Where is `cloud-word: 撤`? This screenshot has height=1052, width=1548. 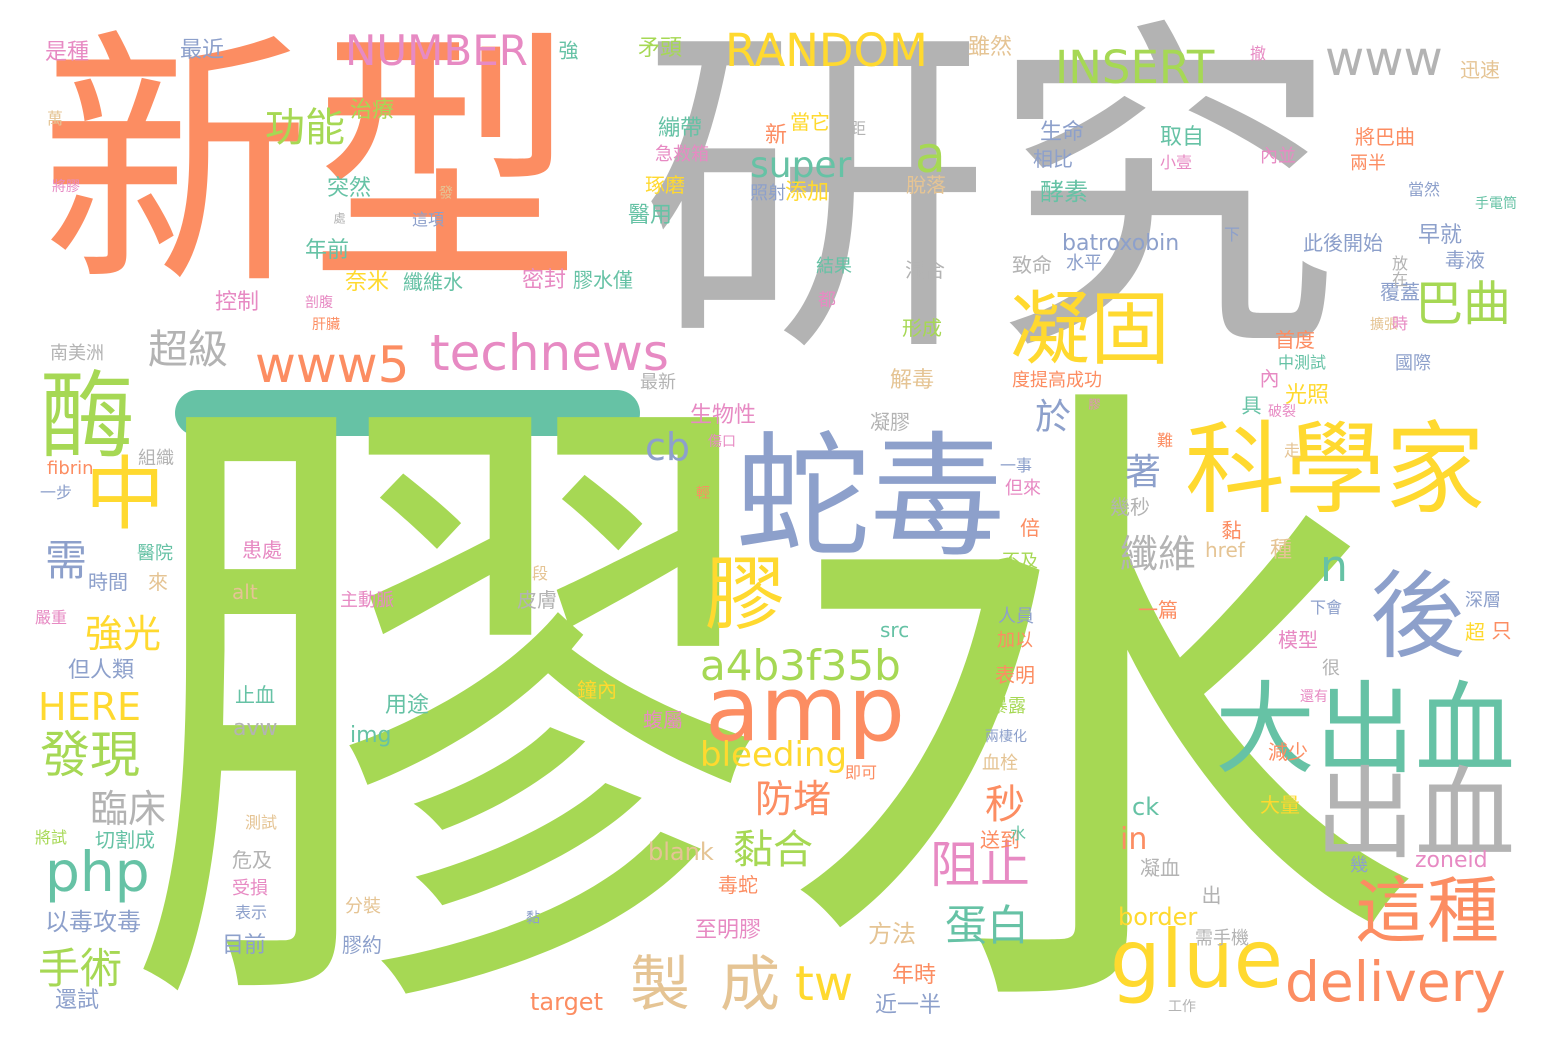 cloud-word: 撤 is located at coordinates (1256, 53).